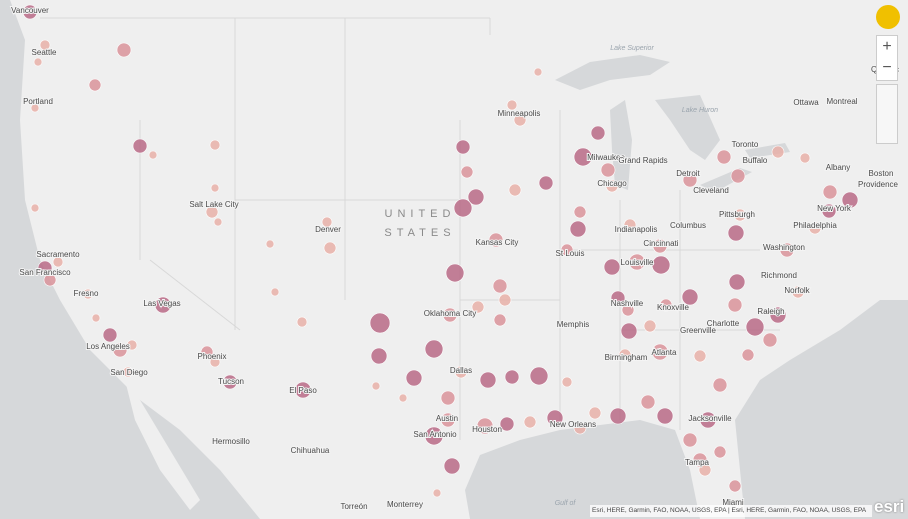 This screenshot has width=908, height=519. I want to click on zoom-out: −, so click(887, 67).